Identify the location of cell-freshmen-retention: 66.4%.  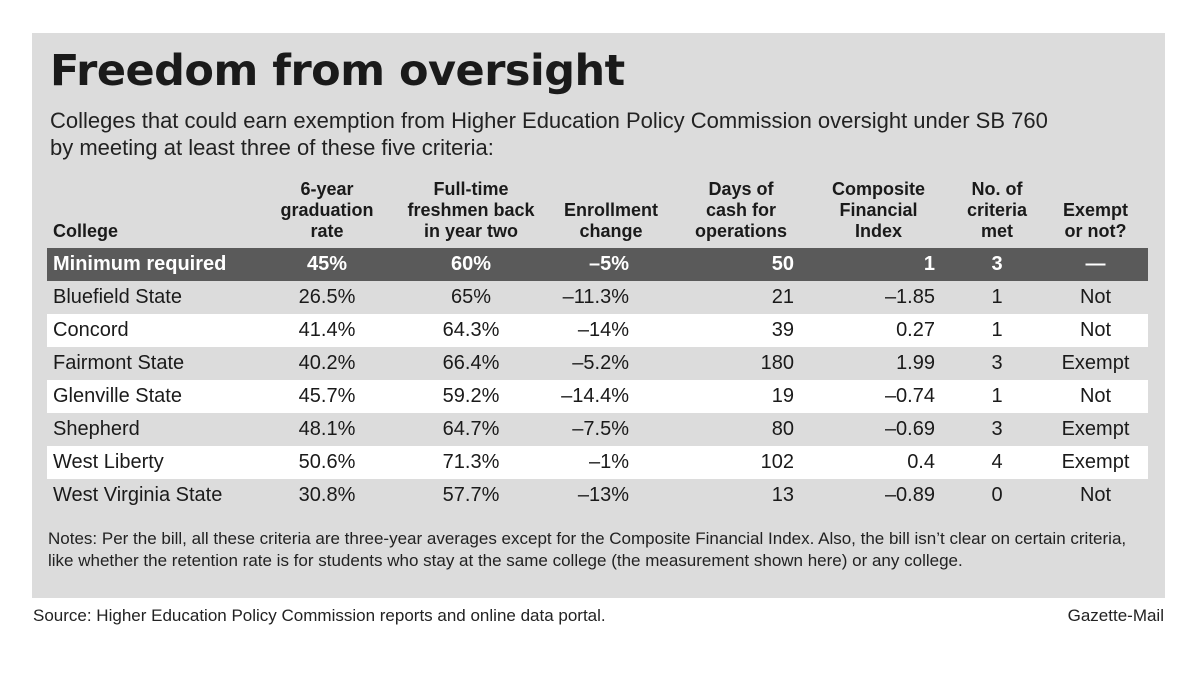
(471, 363).